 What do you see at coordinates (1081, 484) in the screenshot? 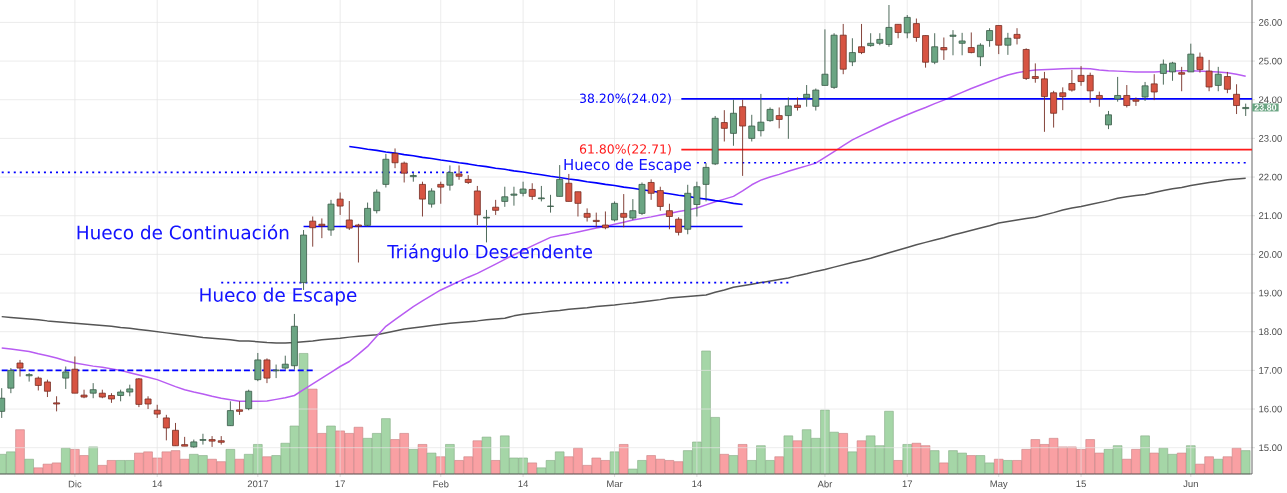
I see `x-tick-label: 15` at bounding box center [1081, 484].